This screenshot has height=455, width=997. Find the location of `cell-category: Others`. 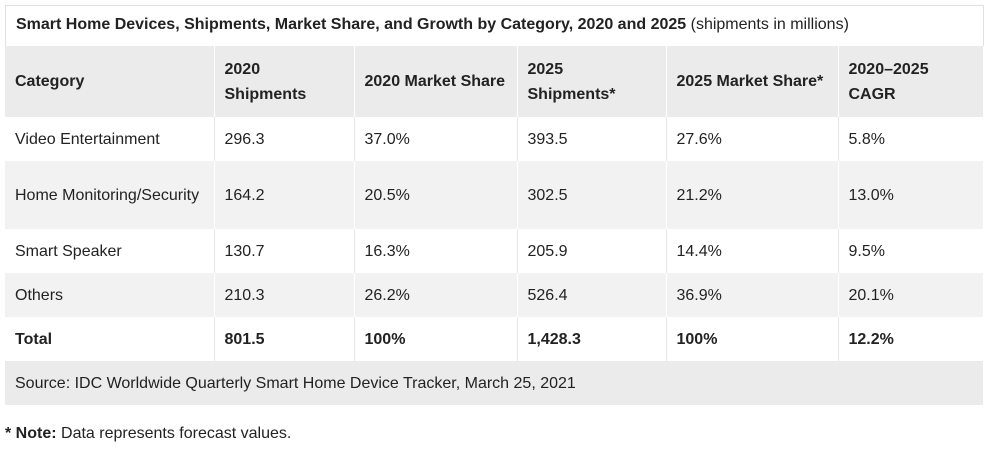

cell-category: Others is located at coordinates (110, 295).